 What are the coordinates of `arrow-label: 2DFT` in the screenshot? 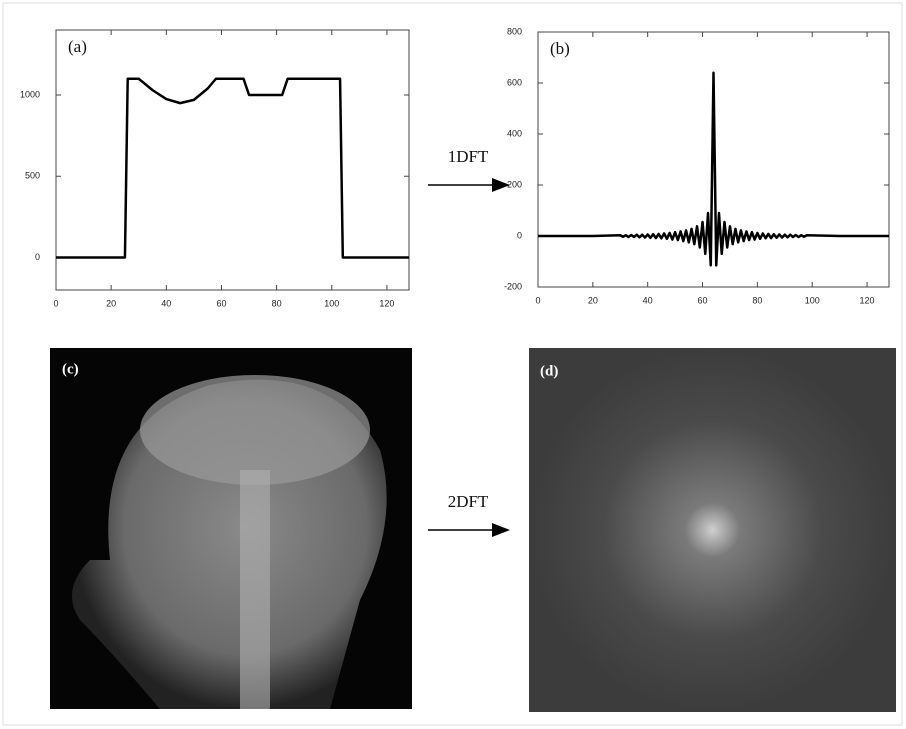 It's located at (468, 501).